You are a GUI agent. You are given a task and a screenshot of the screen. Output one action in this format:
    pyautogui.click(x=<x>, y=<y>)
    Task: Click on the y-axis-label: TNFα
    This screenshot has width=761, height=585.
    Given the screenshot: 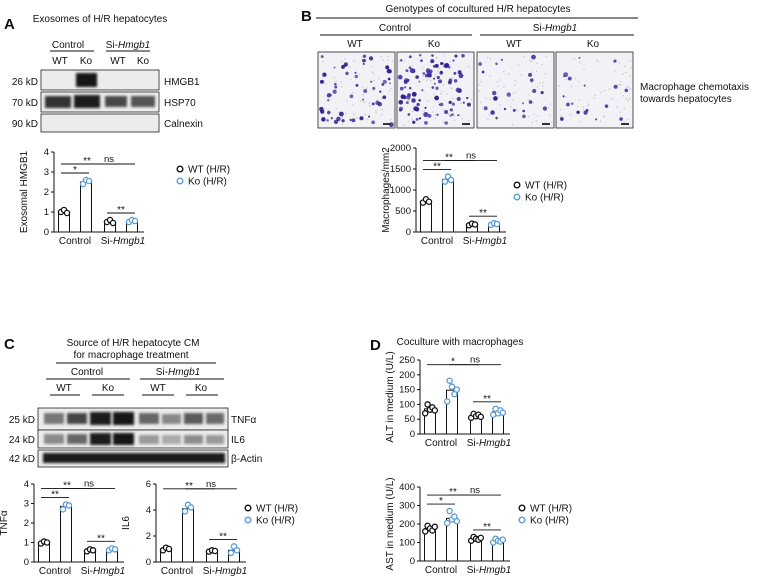 What is the action you would take?
    pyautogui.click(x=5, y=522)
    